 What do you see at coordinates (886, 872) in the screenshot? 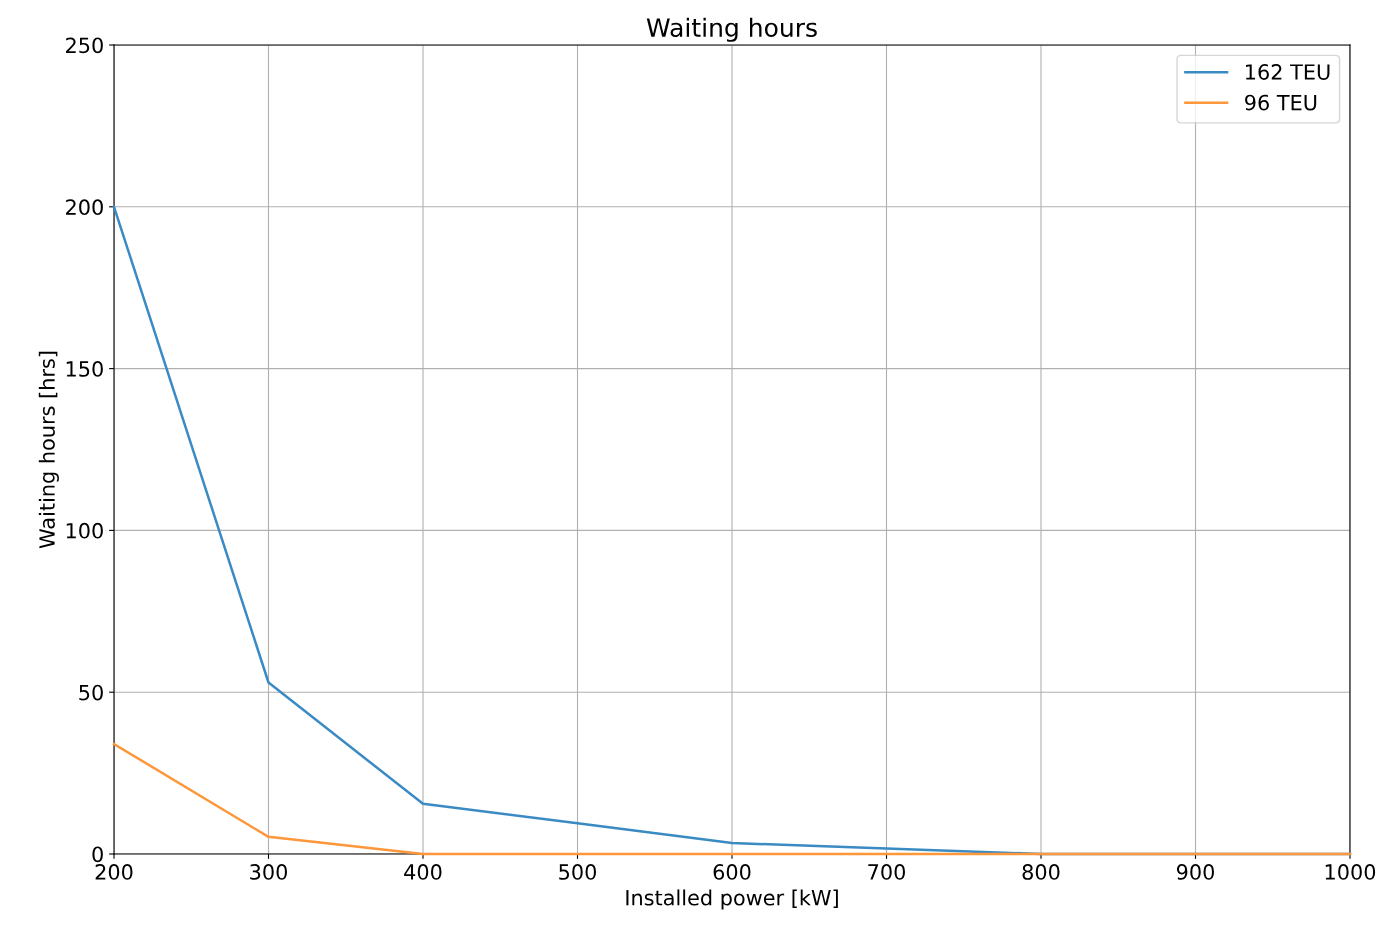
I see `x-tick-label: 700` at bounding box center [886, 872].